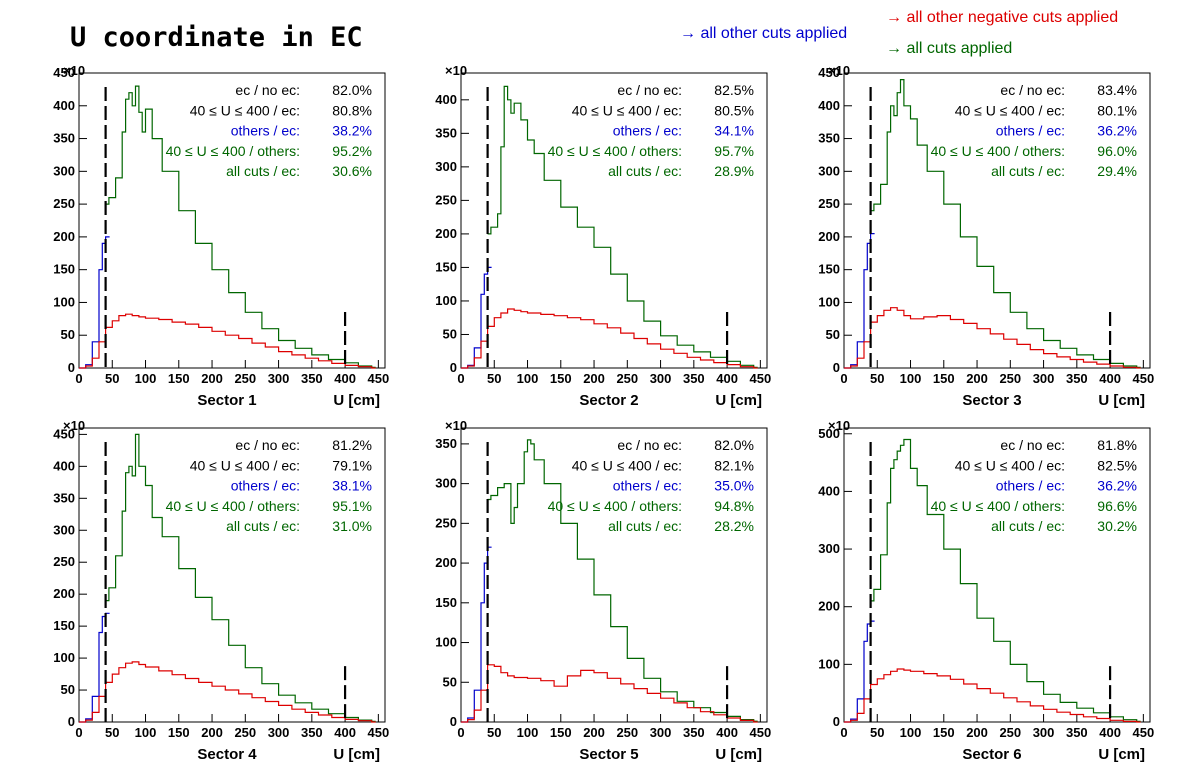  I want to click on legend-green: → all cuts applied, so click(949, 48).